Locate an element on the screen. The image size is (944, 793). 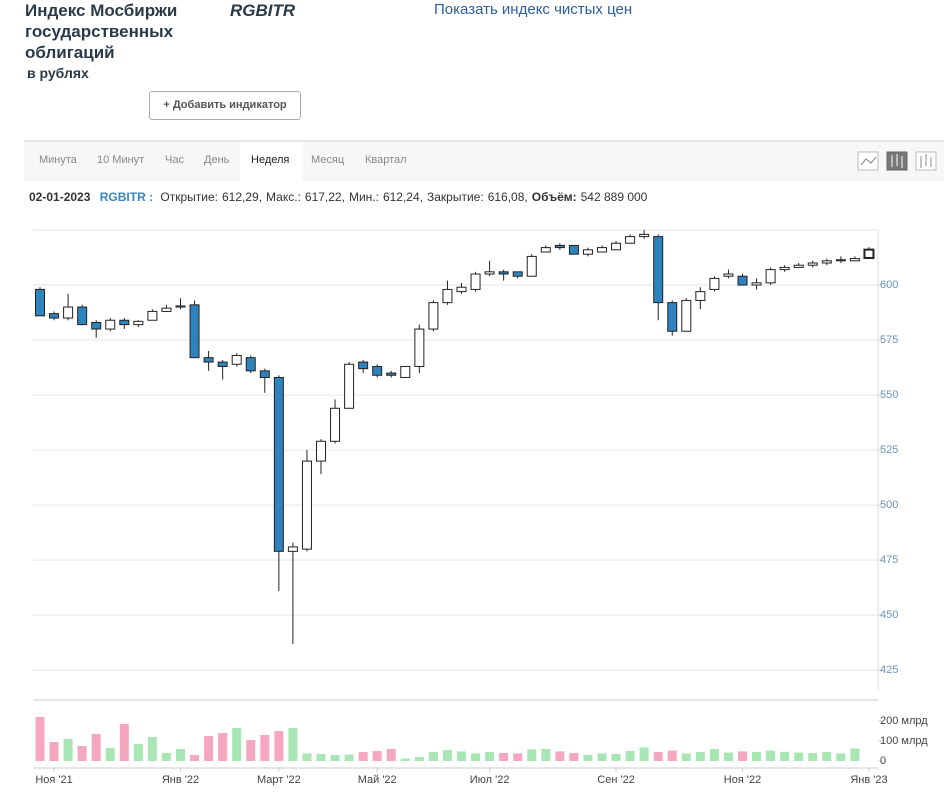
tab: Квартал is located at coordinates (386, 160).